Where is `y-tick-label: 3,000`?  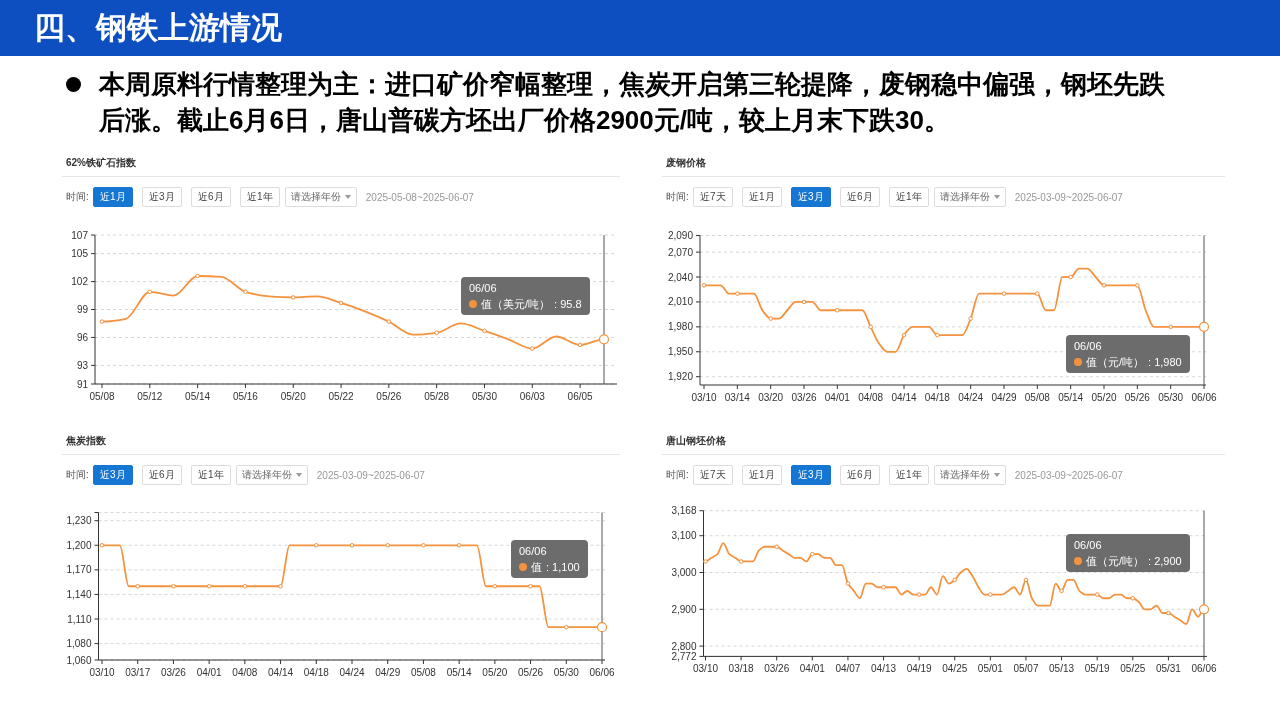 y-tick-label: 3,000 is located at coordinates (684, 573).